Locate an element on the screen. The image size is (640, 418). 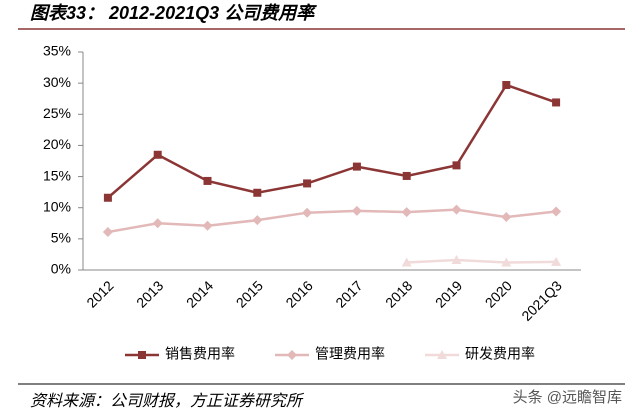
x-tick-label: 2014 is located at coordinates (199, 293).